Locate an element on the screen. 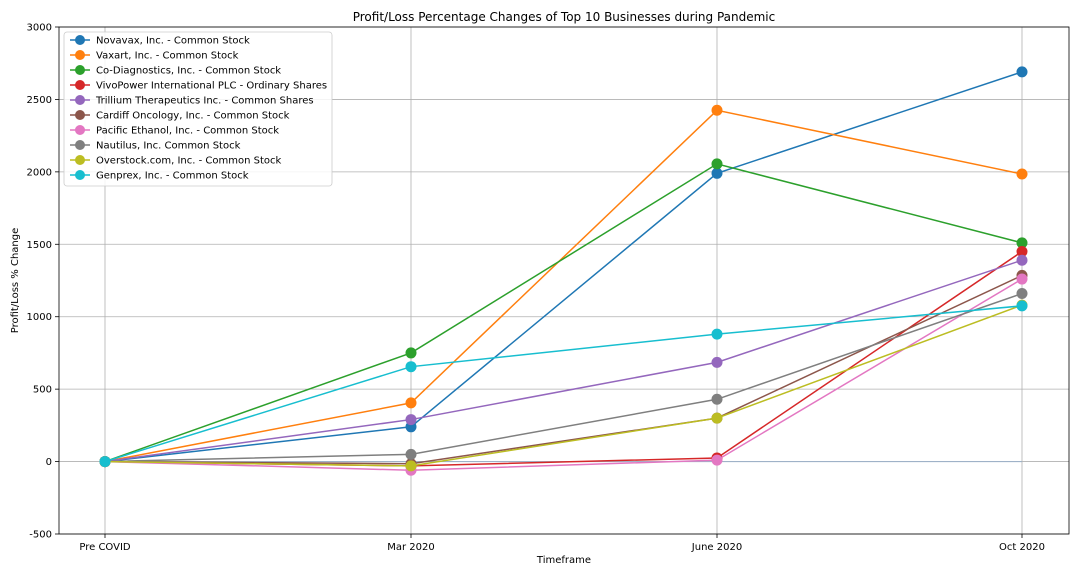 The width and height of the screenshot is (1080, 576). x-axis-label: Timeframe is located at coordinates (563, 560).